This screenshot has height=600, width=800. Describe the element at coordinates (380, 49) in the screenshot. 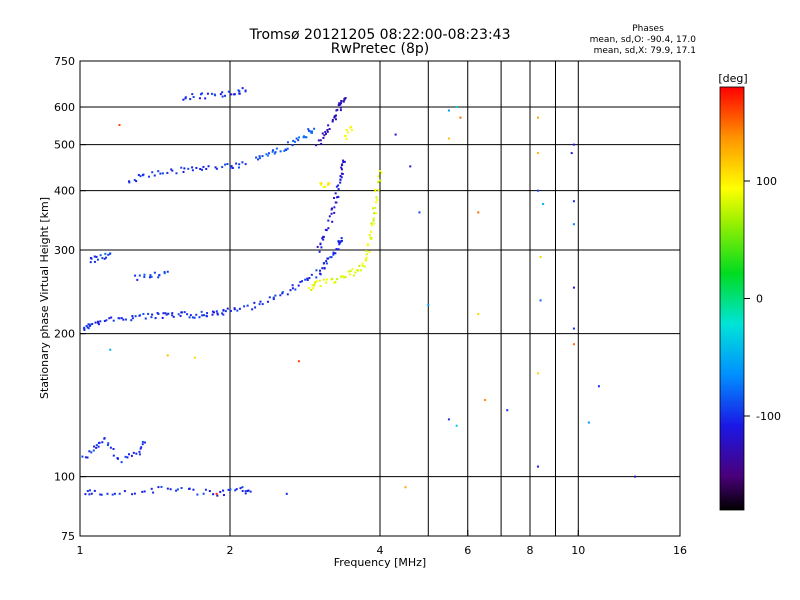

I see `chart-subtitle: RwPretec (8p)` at that location.